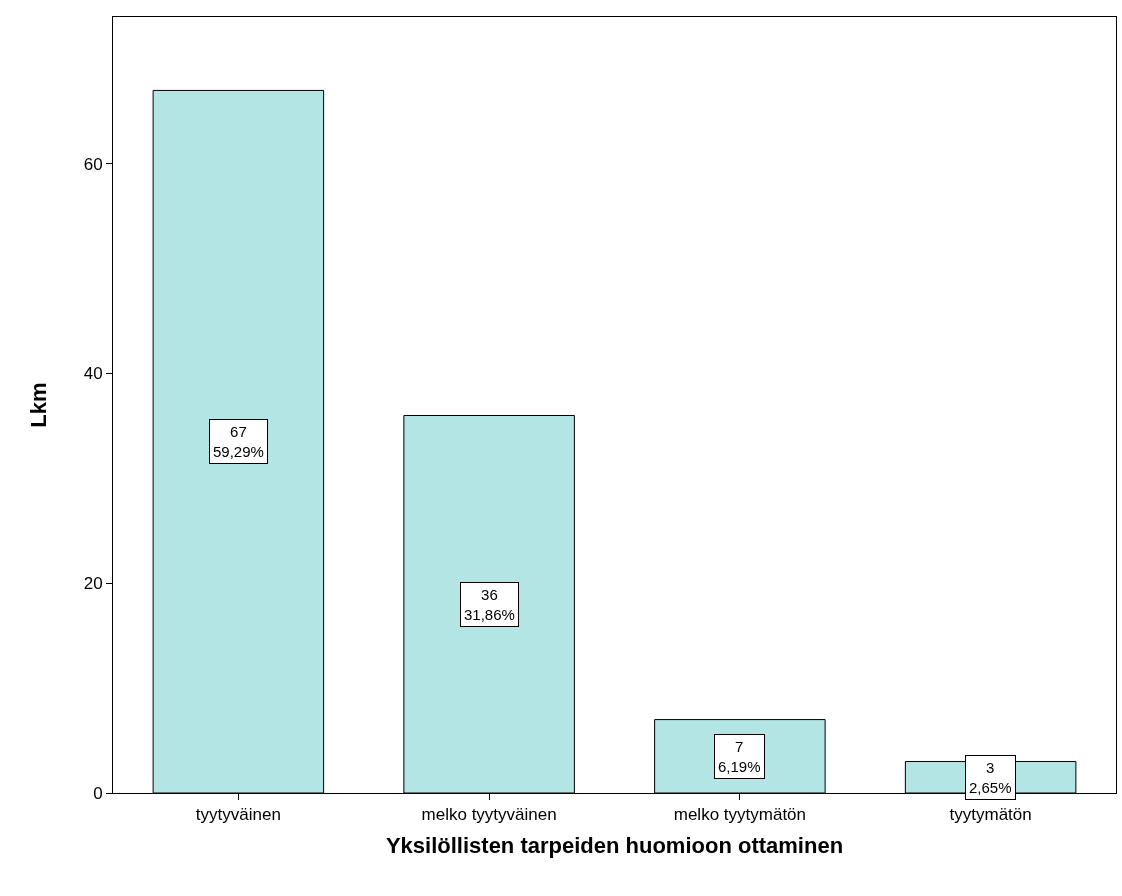 This screenshot has height=896, width=1122. Describe the element at coordinates (93, 584) in the screenshot. I see `y-tick-label: 20` at that location.